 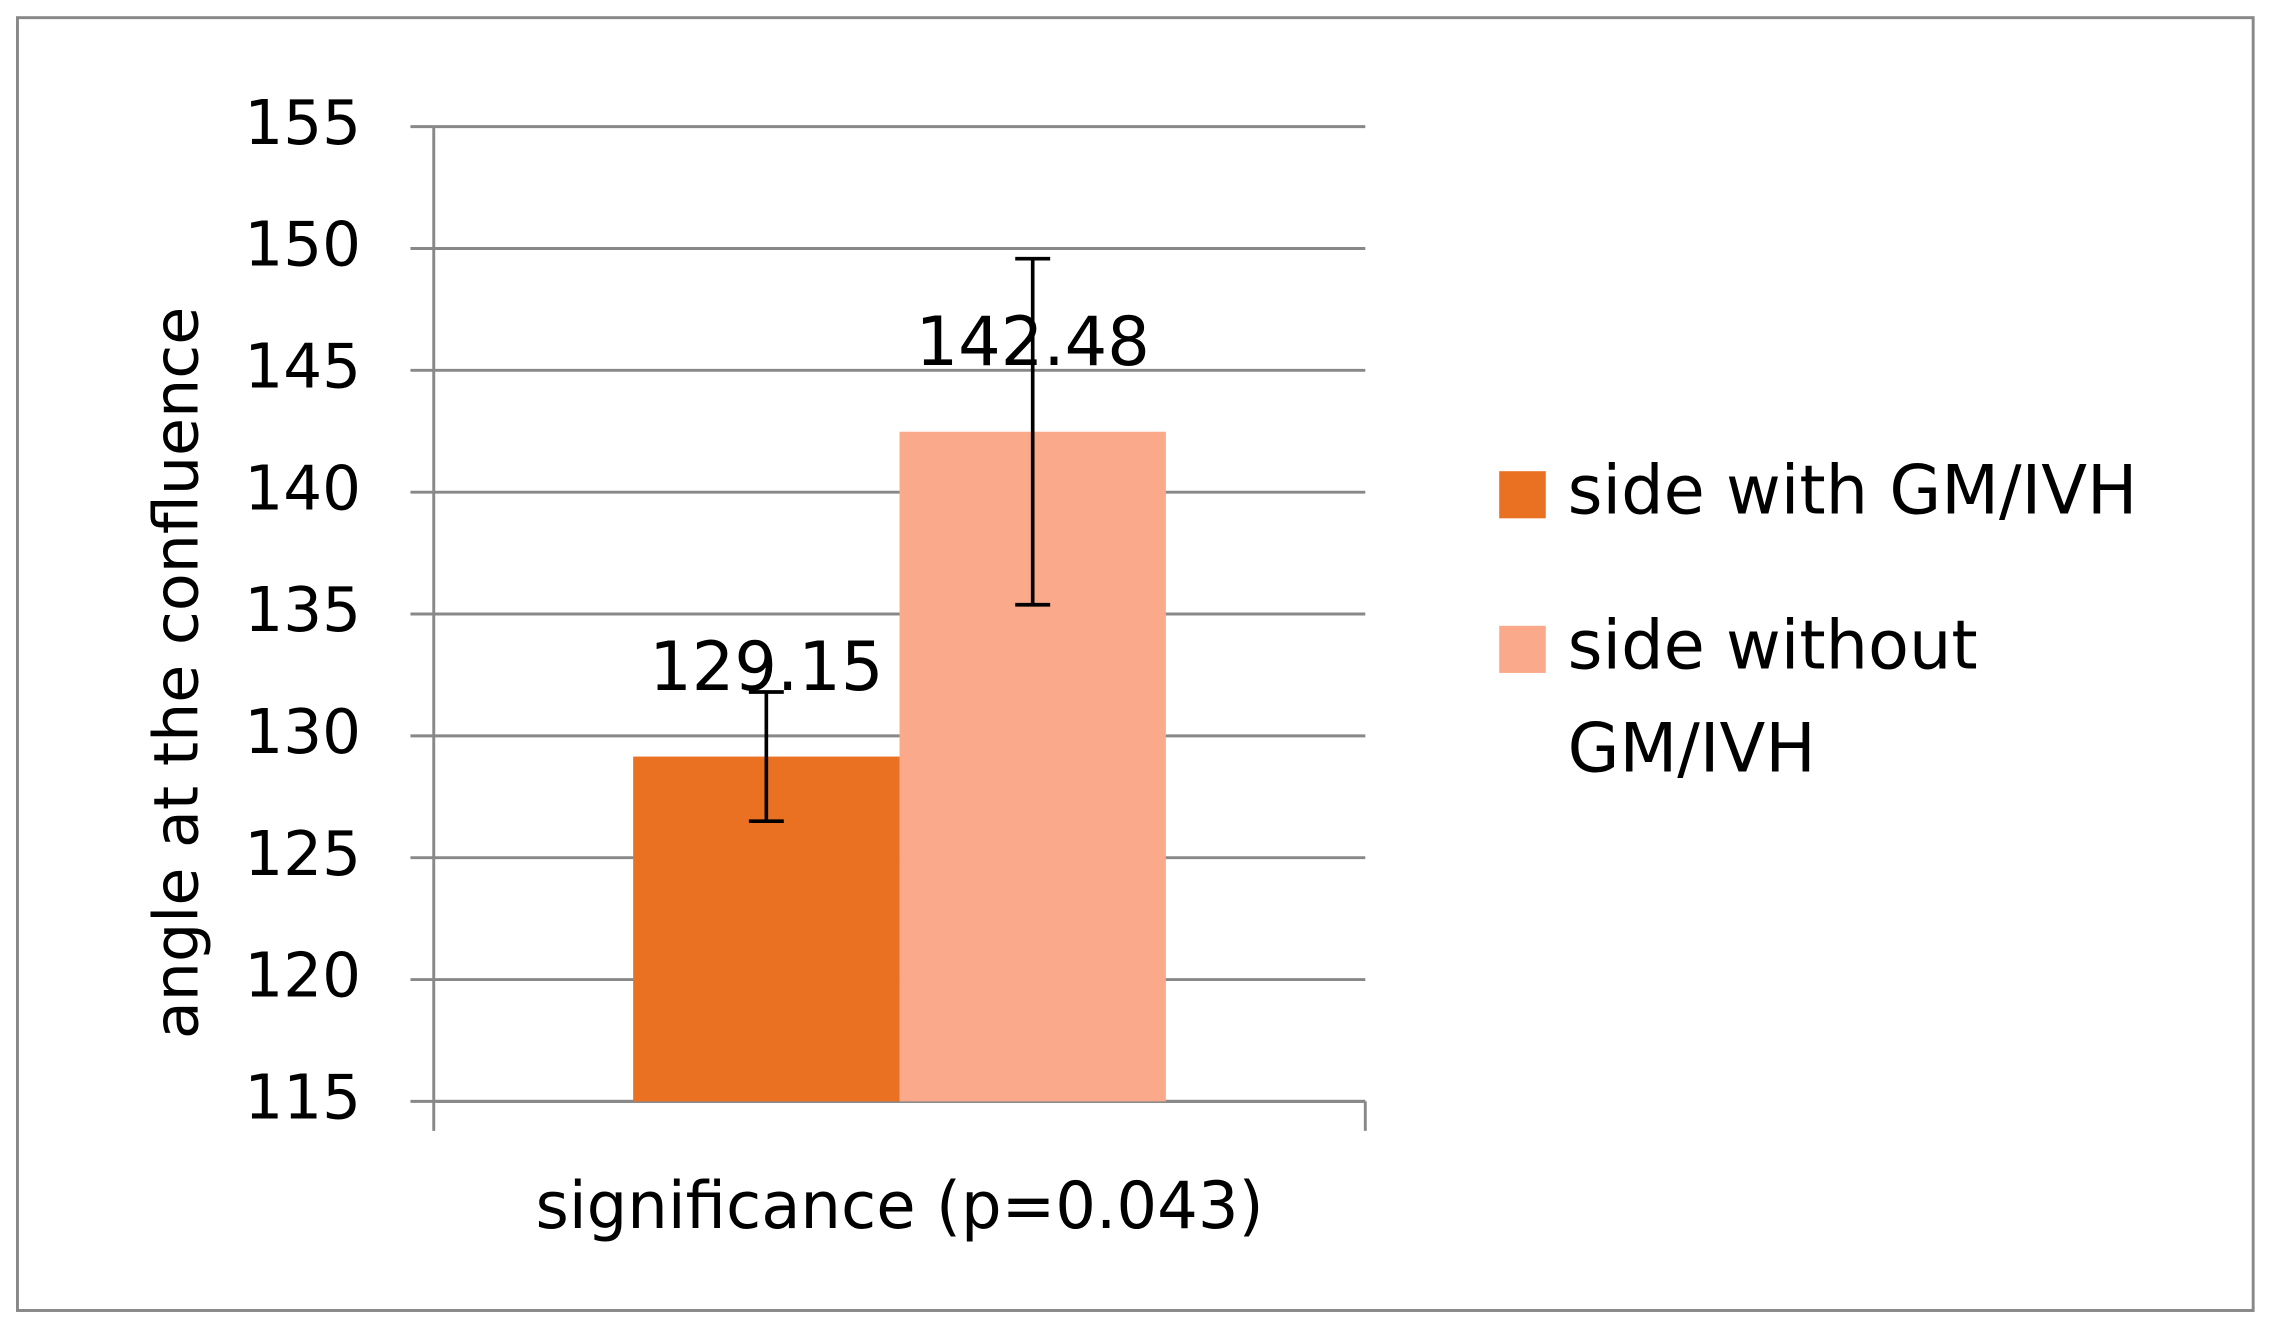 I want to click on legend-line: side without, so click(x=1773, y=644).